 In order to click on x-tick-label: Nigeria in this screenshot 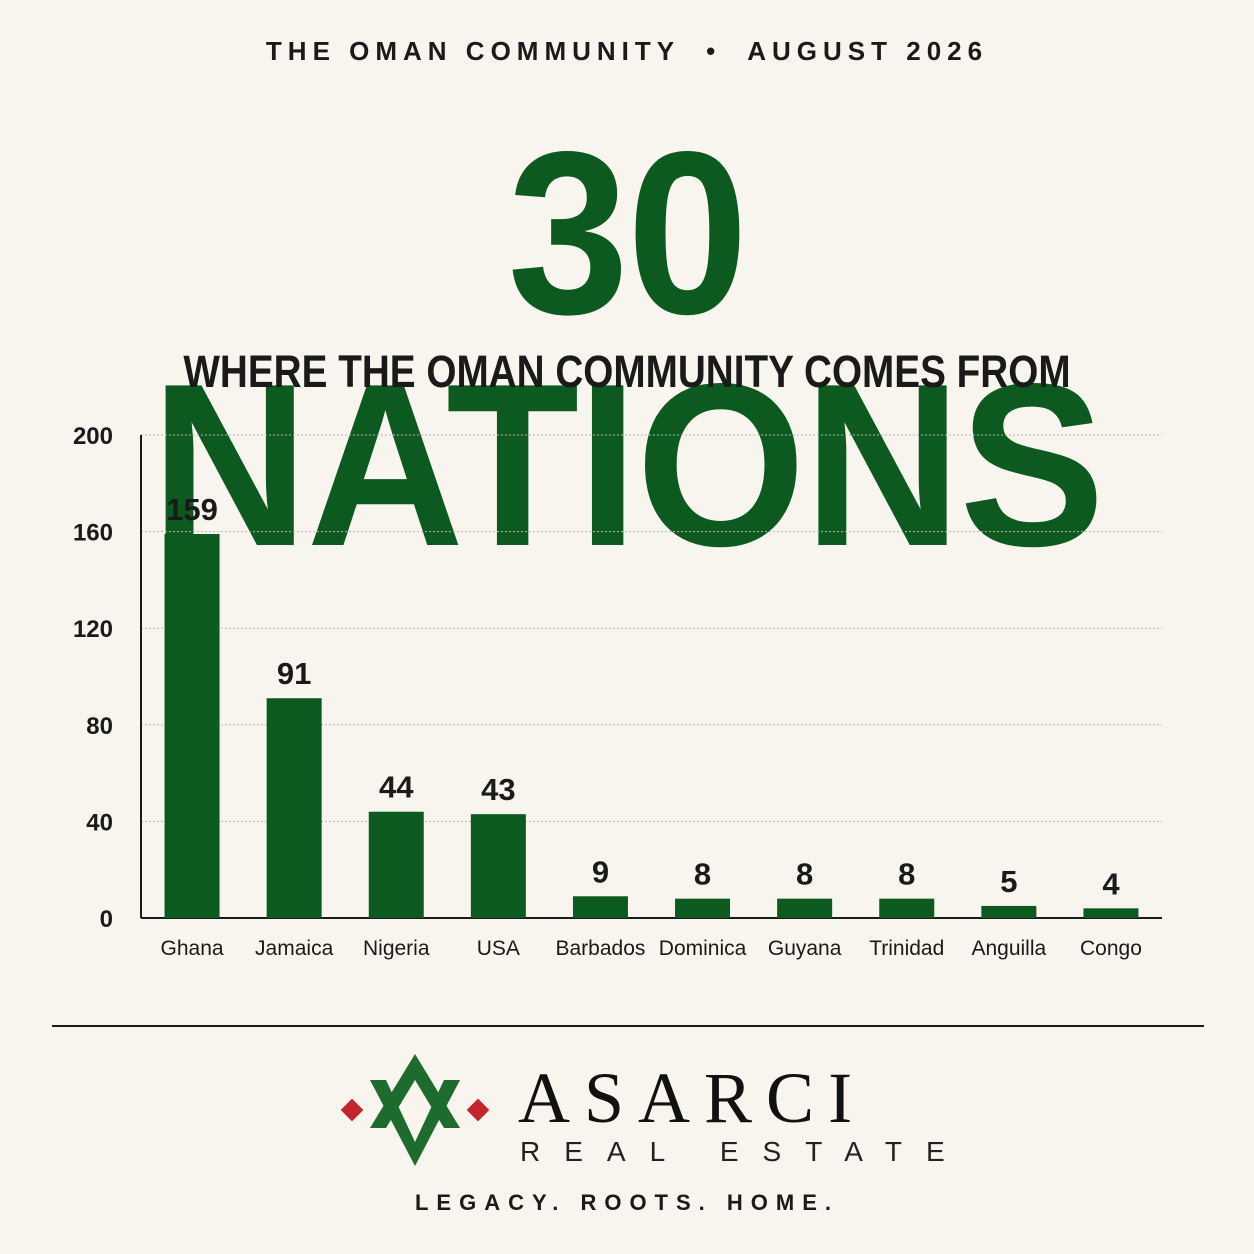, I will do `click(396, 948)`.